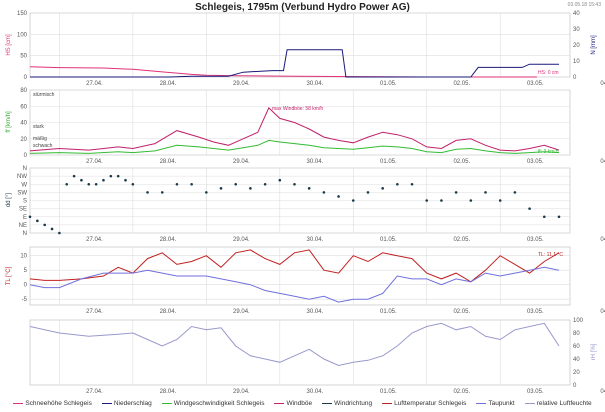  Describe the element at coordinates (294, 146) in the screenshot. I see `series-wind` at that location.